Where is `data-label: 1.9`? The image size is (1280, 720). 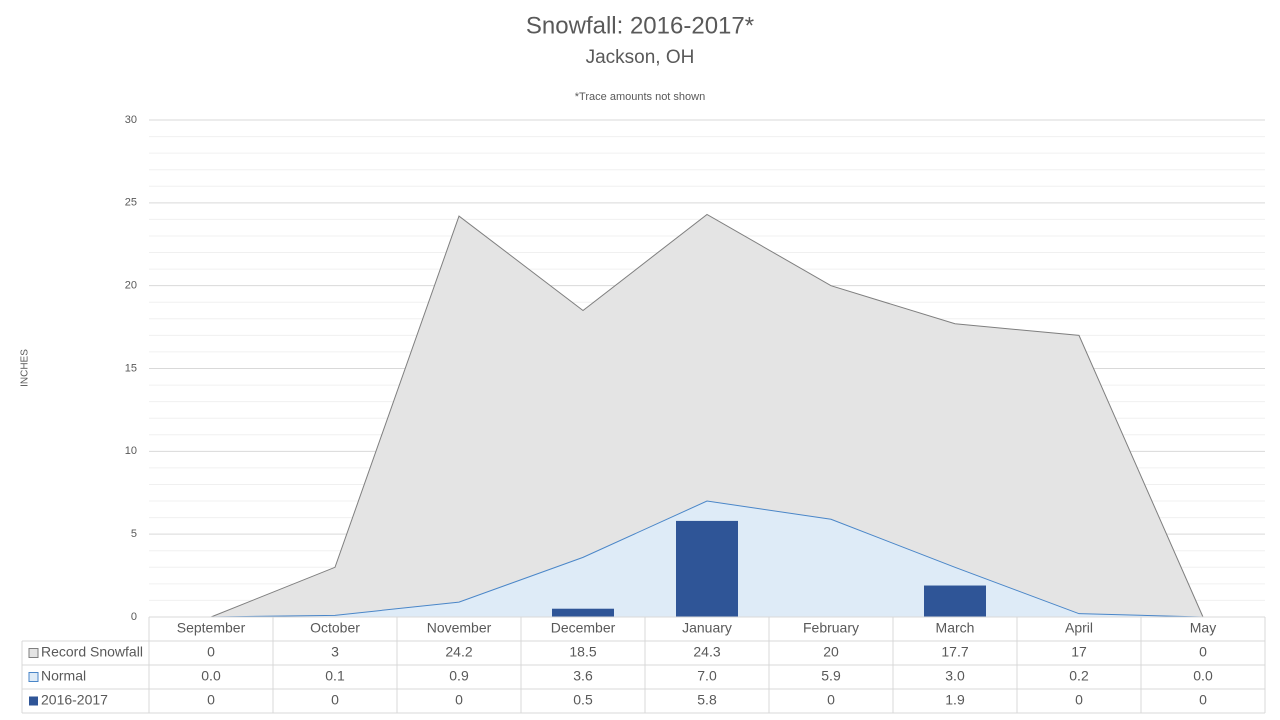
data-label: 1.9 is located at coordinates (955, 700).